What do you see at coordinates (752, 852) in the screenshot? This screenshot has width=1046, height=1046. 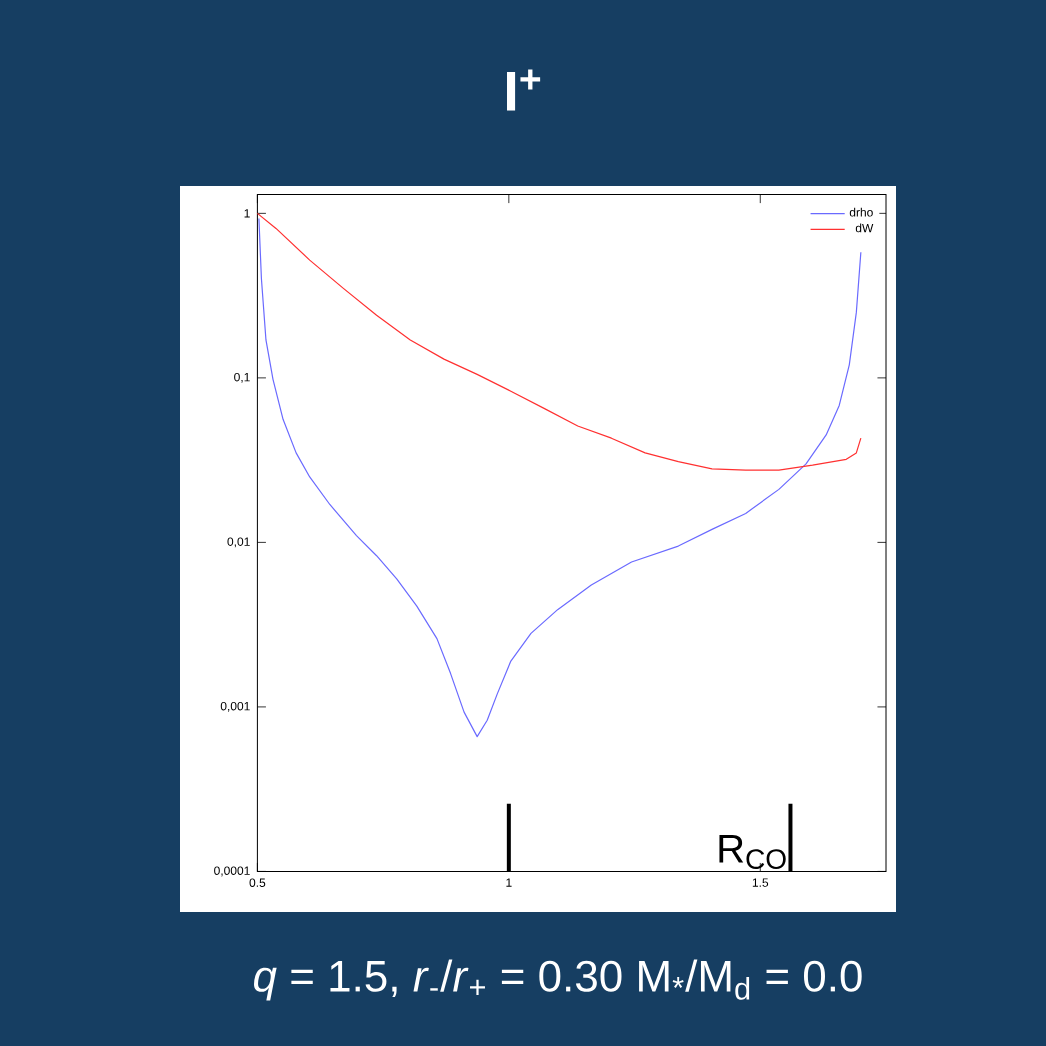 I see `ref-line-label: R$_{CO}$` at bounding box center [752, 852].